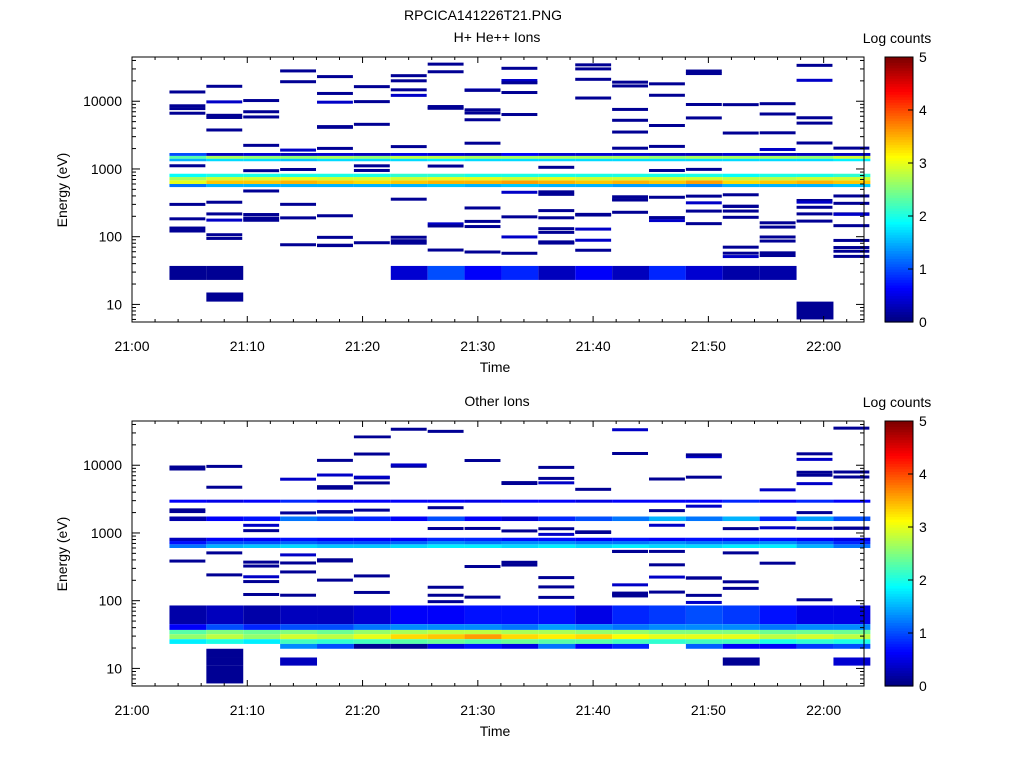  I want to click on colorbar-frame, so click(899, 553).